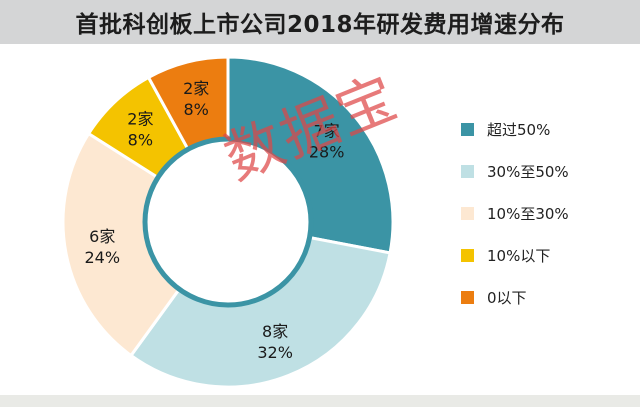 This screenshot has width=640, height=407. Describe the element at coordinates (327, 151) in the screenshot. I see `slice-percent-label: 28%` at that location.